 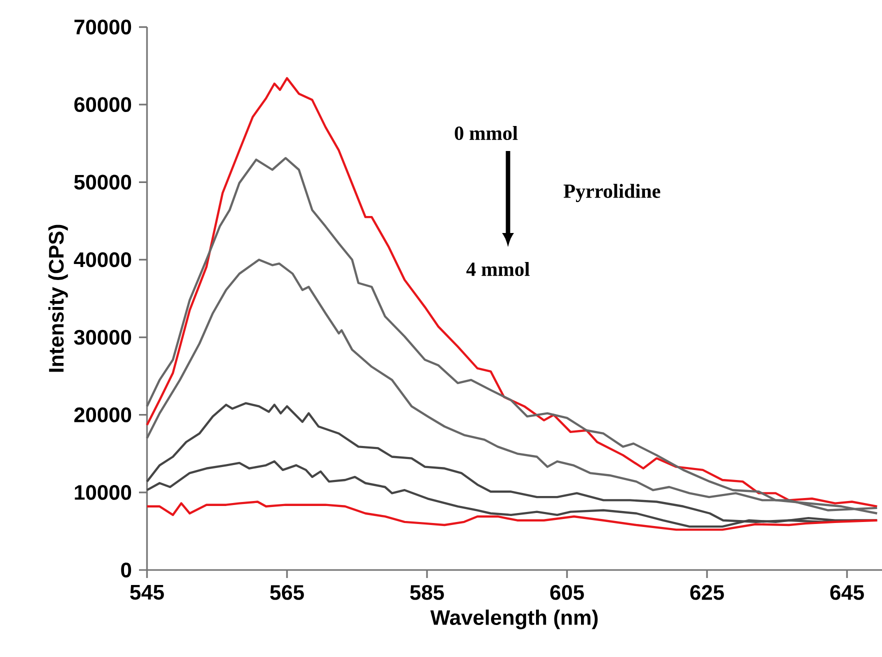 I want to click on annotation: 0 mmol, so click(x=486, y=133).